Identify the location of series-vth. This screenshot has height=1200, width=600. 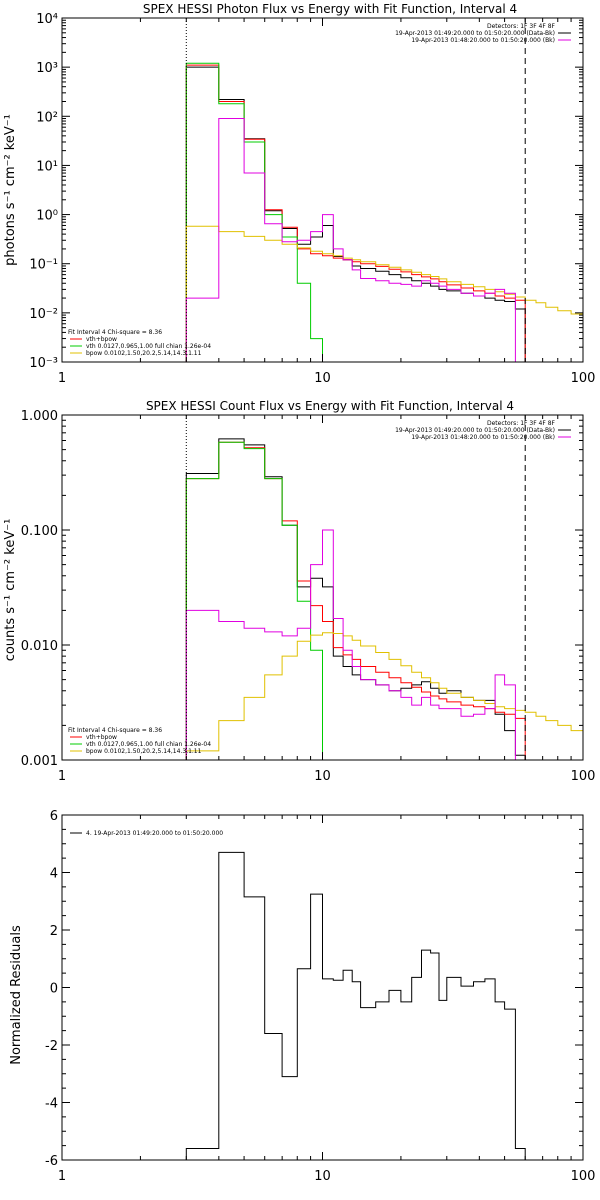
(254, 600).